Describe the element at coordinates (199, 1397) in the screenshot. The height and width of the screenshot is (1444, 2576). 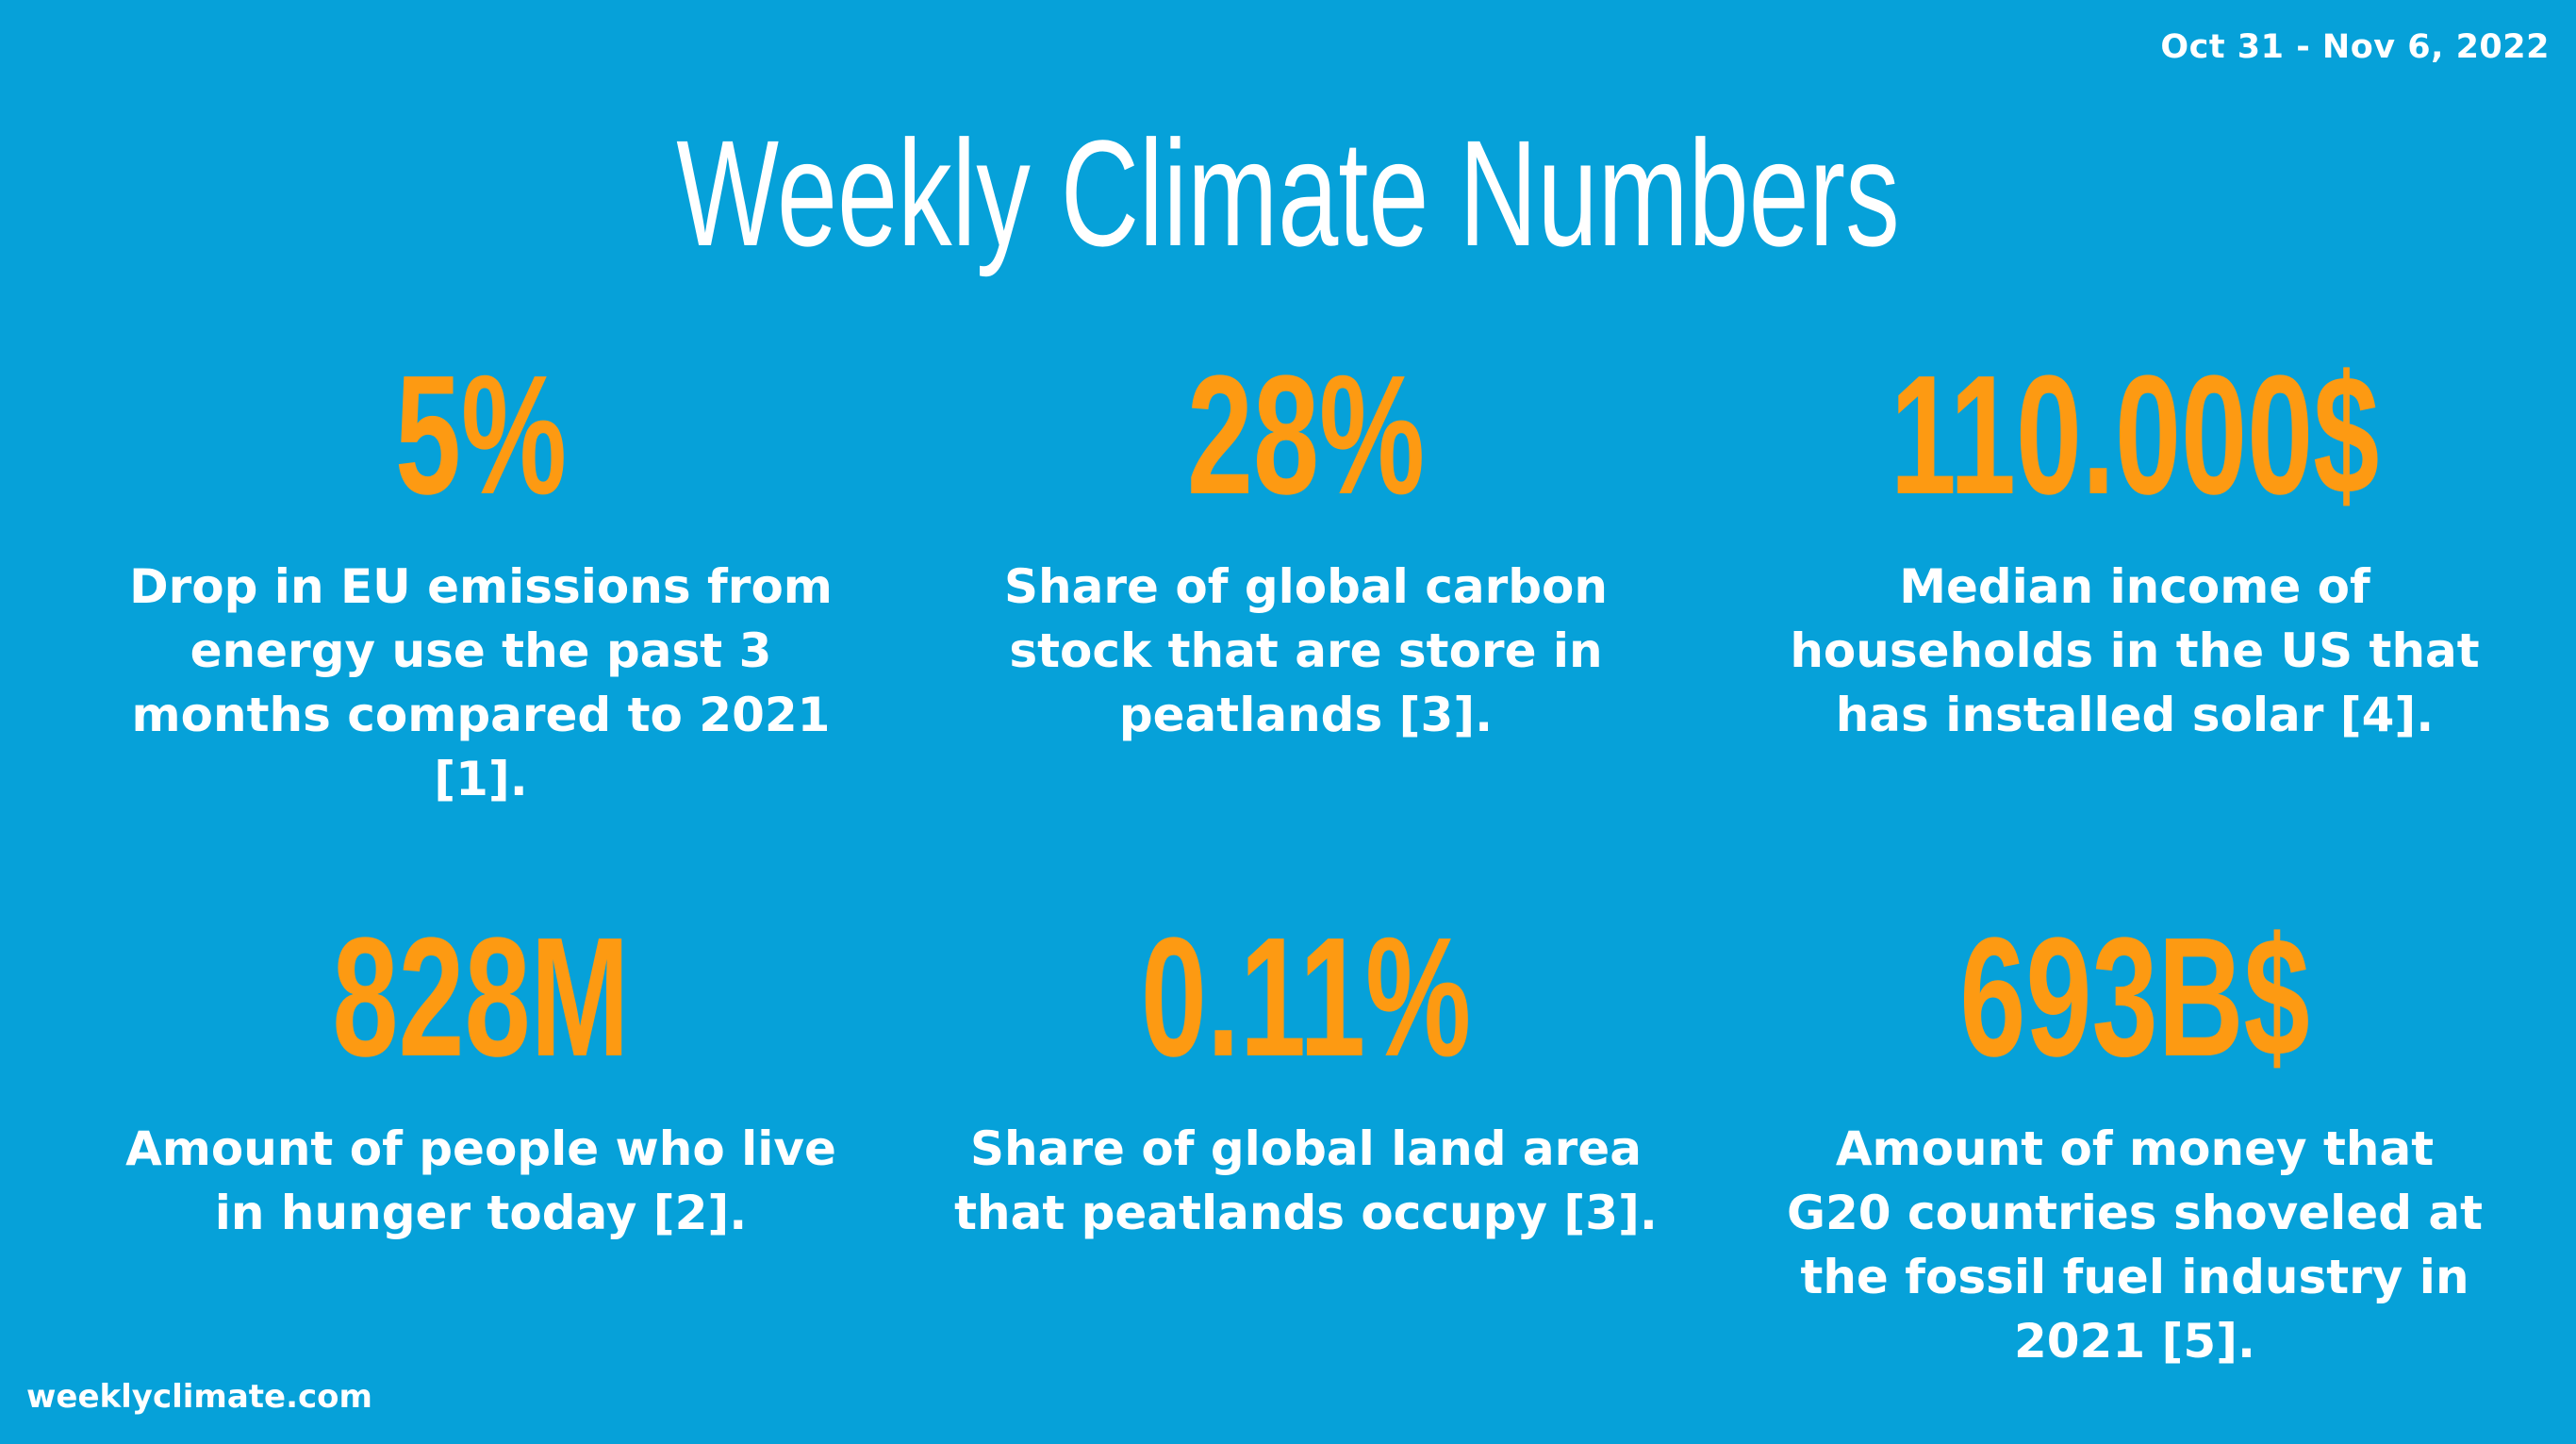
I see `site-link: weeklyclimate.com` at that location.